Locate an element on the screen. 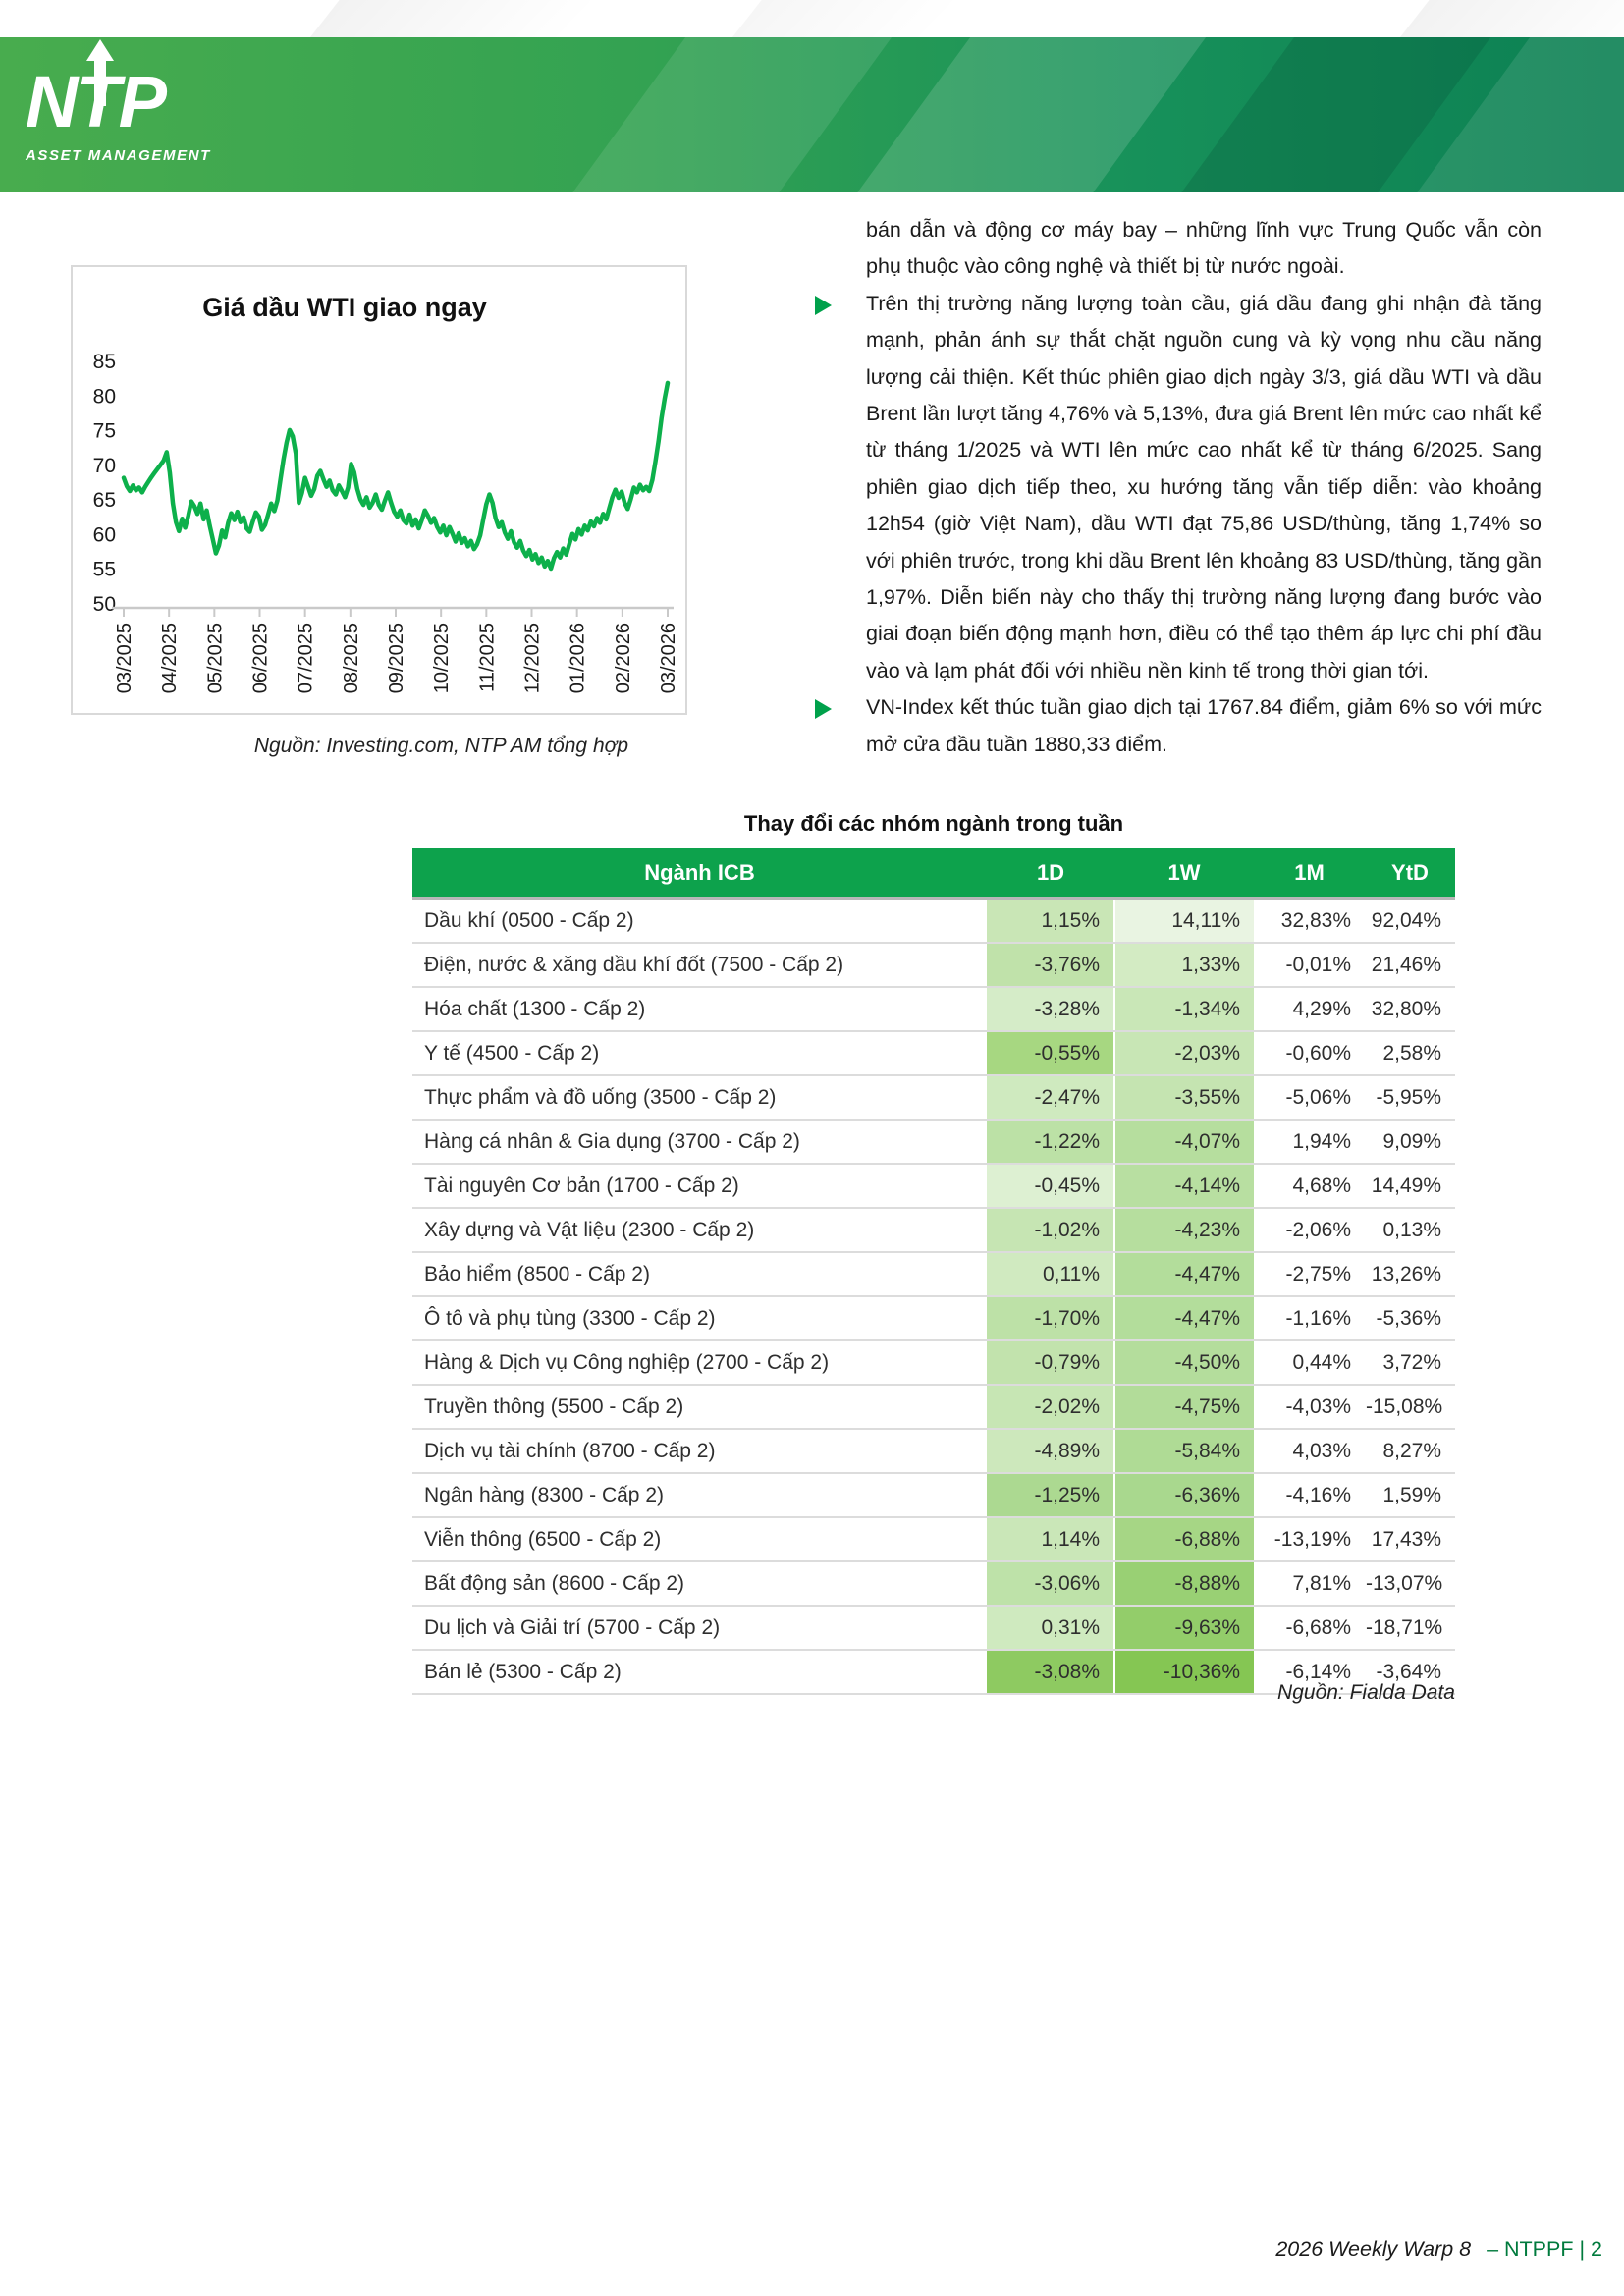 Image resolution: width=1624 pixels, height=2296 pixels. column-header-1d: 1D is located at coordinates (1050, 874).